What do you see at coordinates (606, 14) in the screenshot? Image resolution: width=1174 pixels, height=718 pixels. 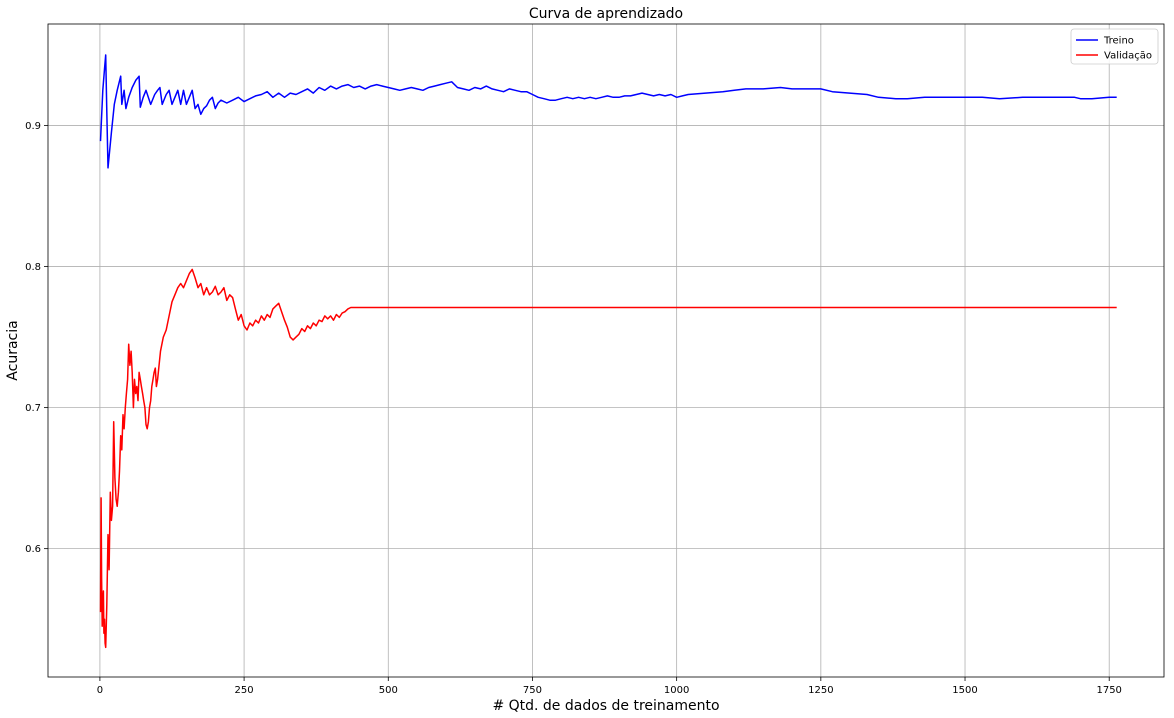 I see `chart-title: Curva de aprendizado` at bounding box center [606, 14].